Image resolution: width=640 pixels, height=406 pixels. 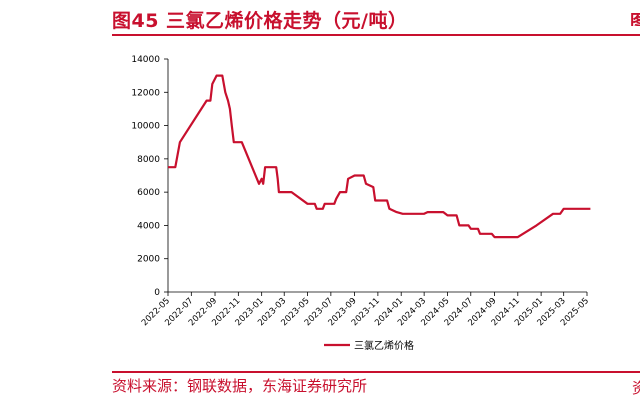 What do you see at coordinates (376, 35) in the screenshot?
I see `title-rule` at bounding box center [376, 35].